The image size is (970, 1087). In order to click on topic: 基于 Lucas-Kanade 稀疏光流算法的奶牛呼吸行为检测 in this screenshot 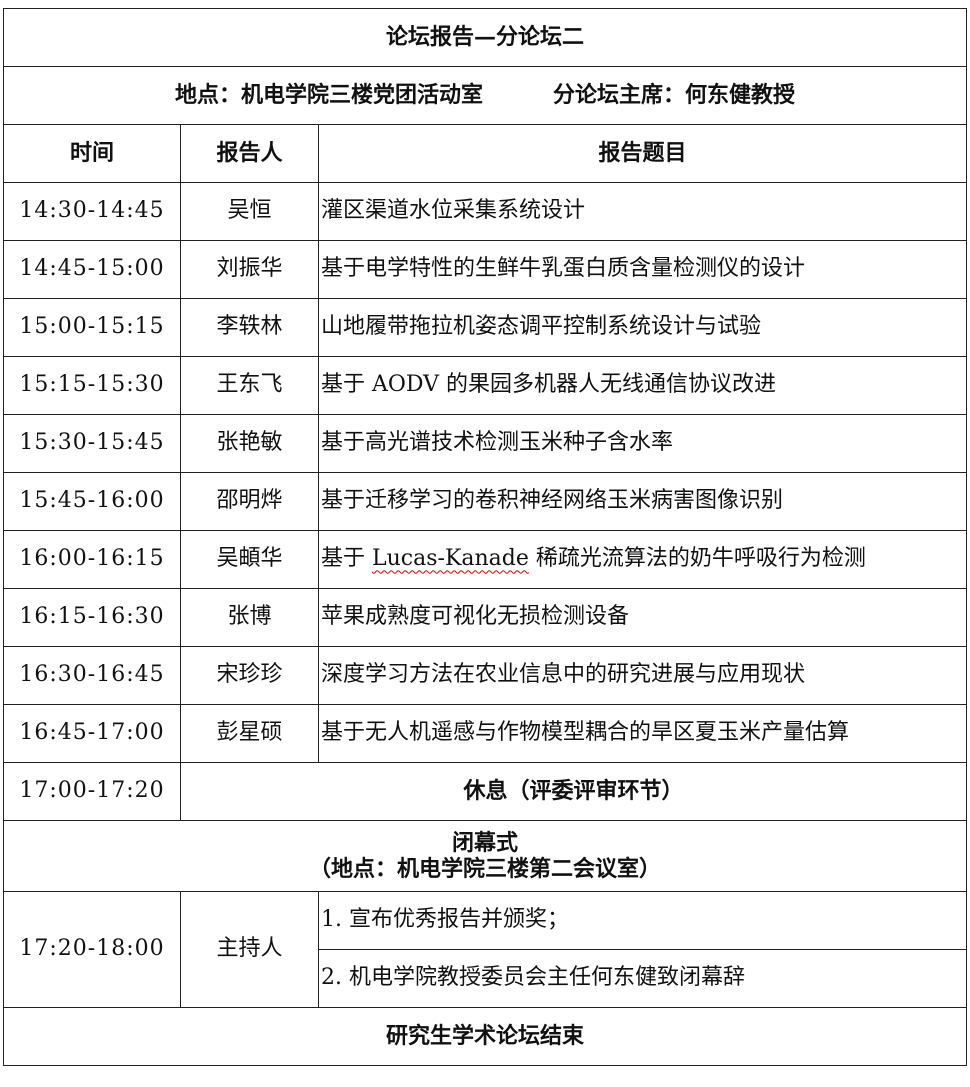, I will do `click(642, 559)`.